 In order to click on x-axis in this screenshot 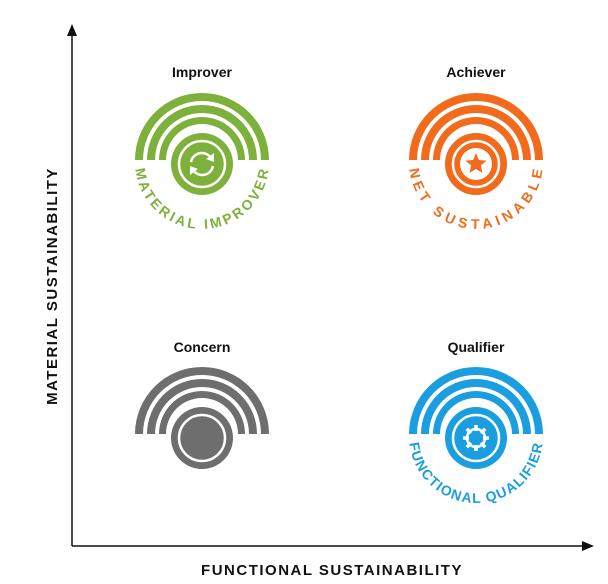, I will do `click(333, 546)`.